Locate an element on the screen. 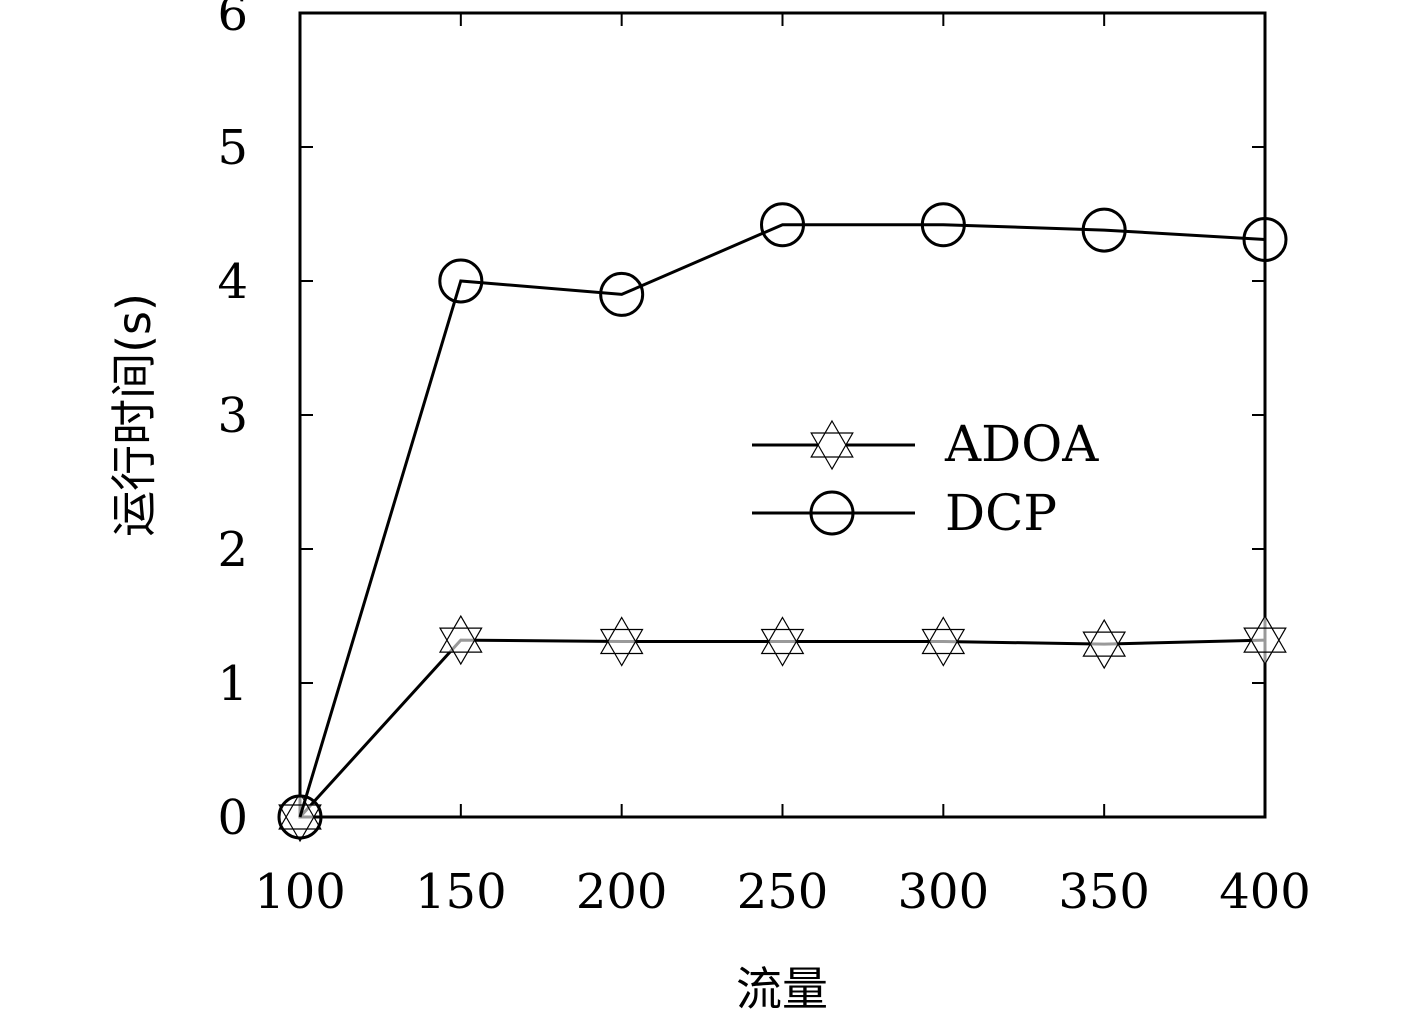 This screenshot has height=1020, width=1417. y-axis-title: 运行时间(s) is located at coordinates (134, 415).